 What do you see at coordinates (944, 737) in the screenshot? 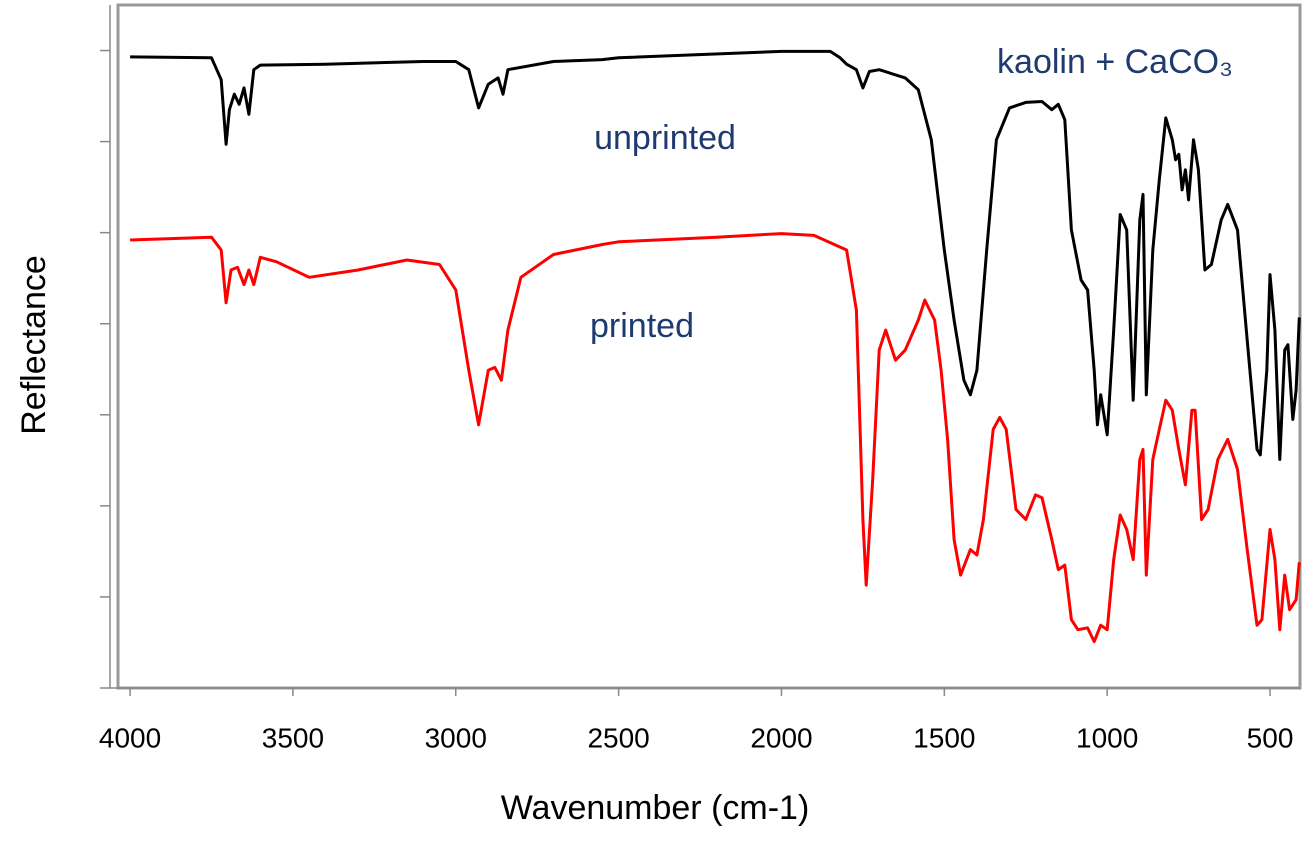
I see `x-tick-label: 1500` at bounding box center [944, 737].